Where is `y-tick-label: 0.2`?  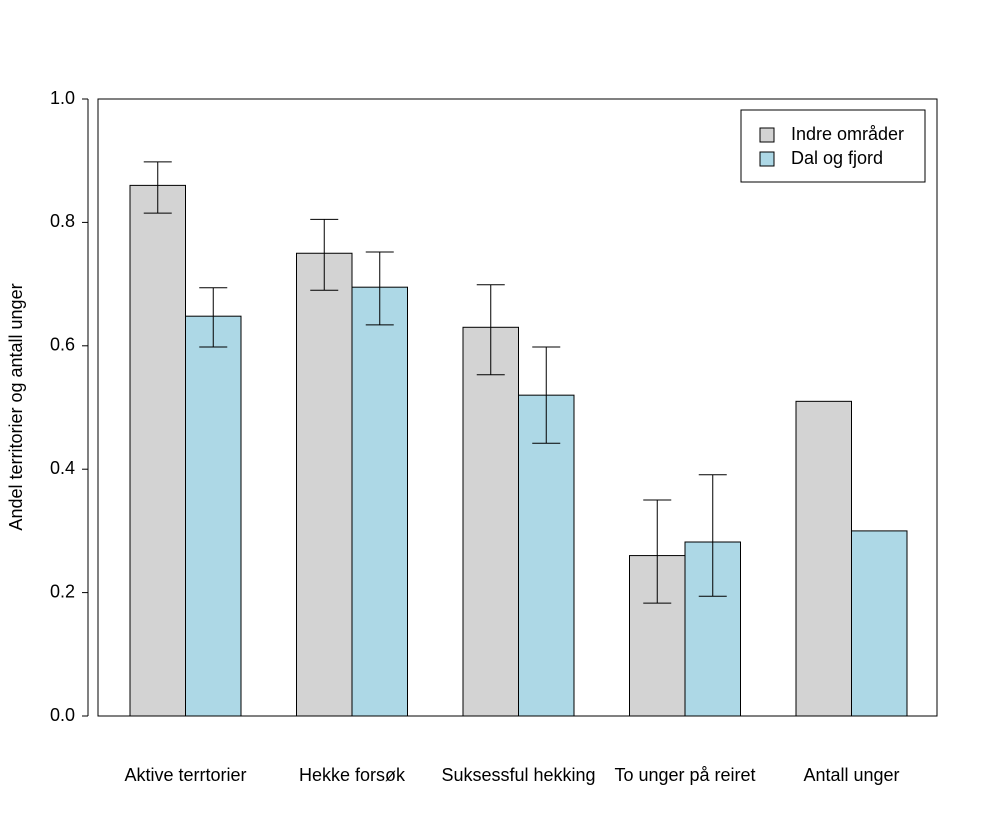 y-tick-label: 0.2 is located at coordinates (62, 591).